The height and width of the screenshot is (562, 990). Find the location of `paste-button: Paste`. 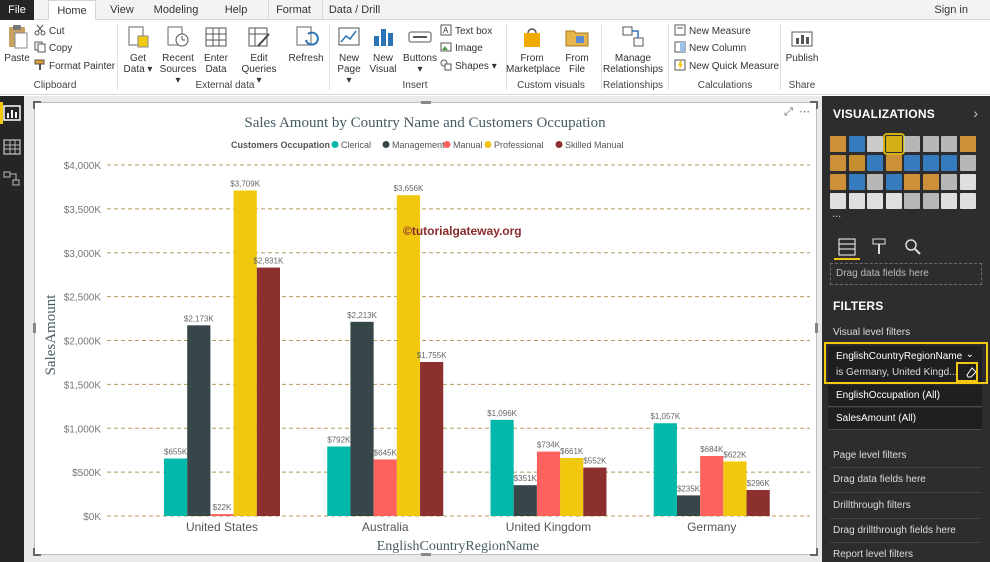

paste-button: Paste is located at coordinates (17, 44).